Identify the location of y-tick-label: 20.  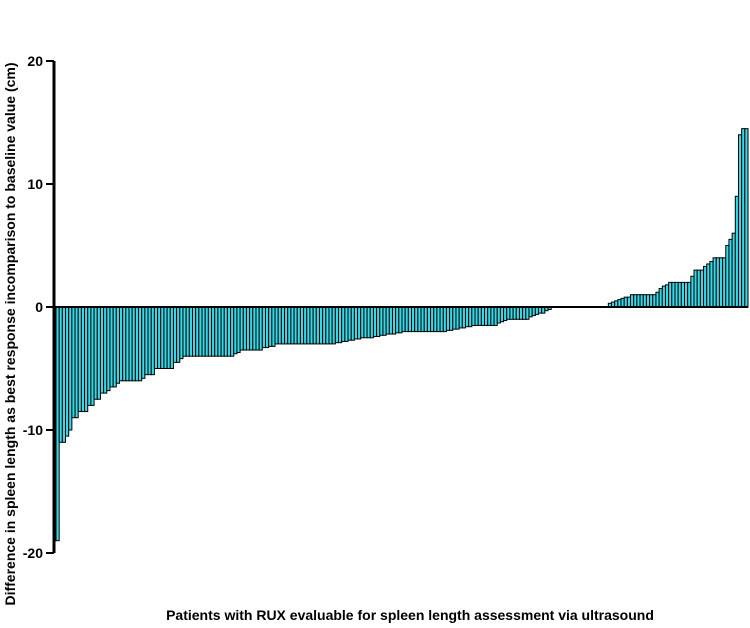
(35, 61).